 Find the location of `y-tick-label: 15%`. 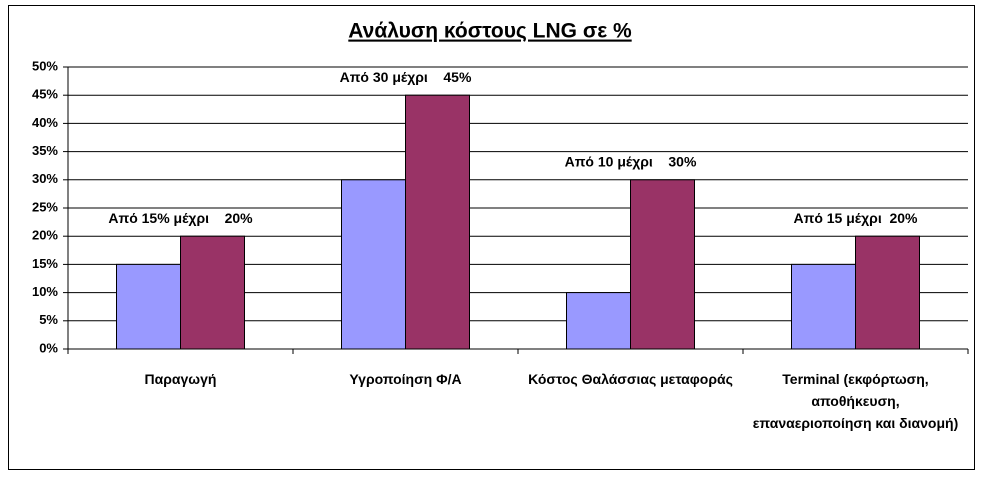

y-tick-label: 15% is located at coordinates (45, 263).